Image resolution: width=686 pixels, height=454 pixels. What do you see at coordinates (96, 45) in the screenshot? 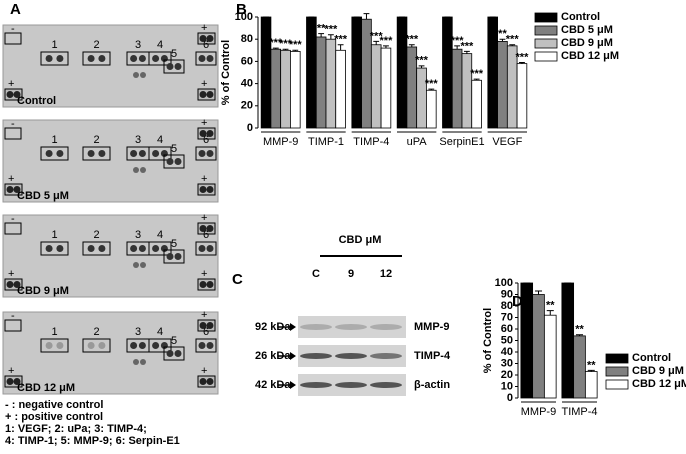
I see `spot-label: 2` at bounding box center [96, 45].